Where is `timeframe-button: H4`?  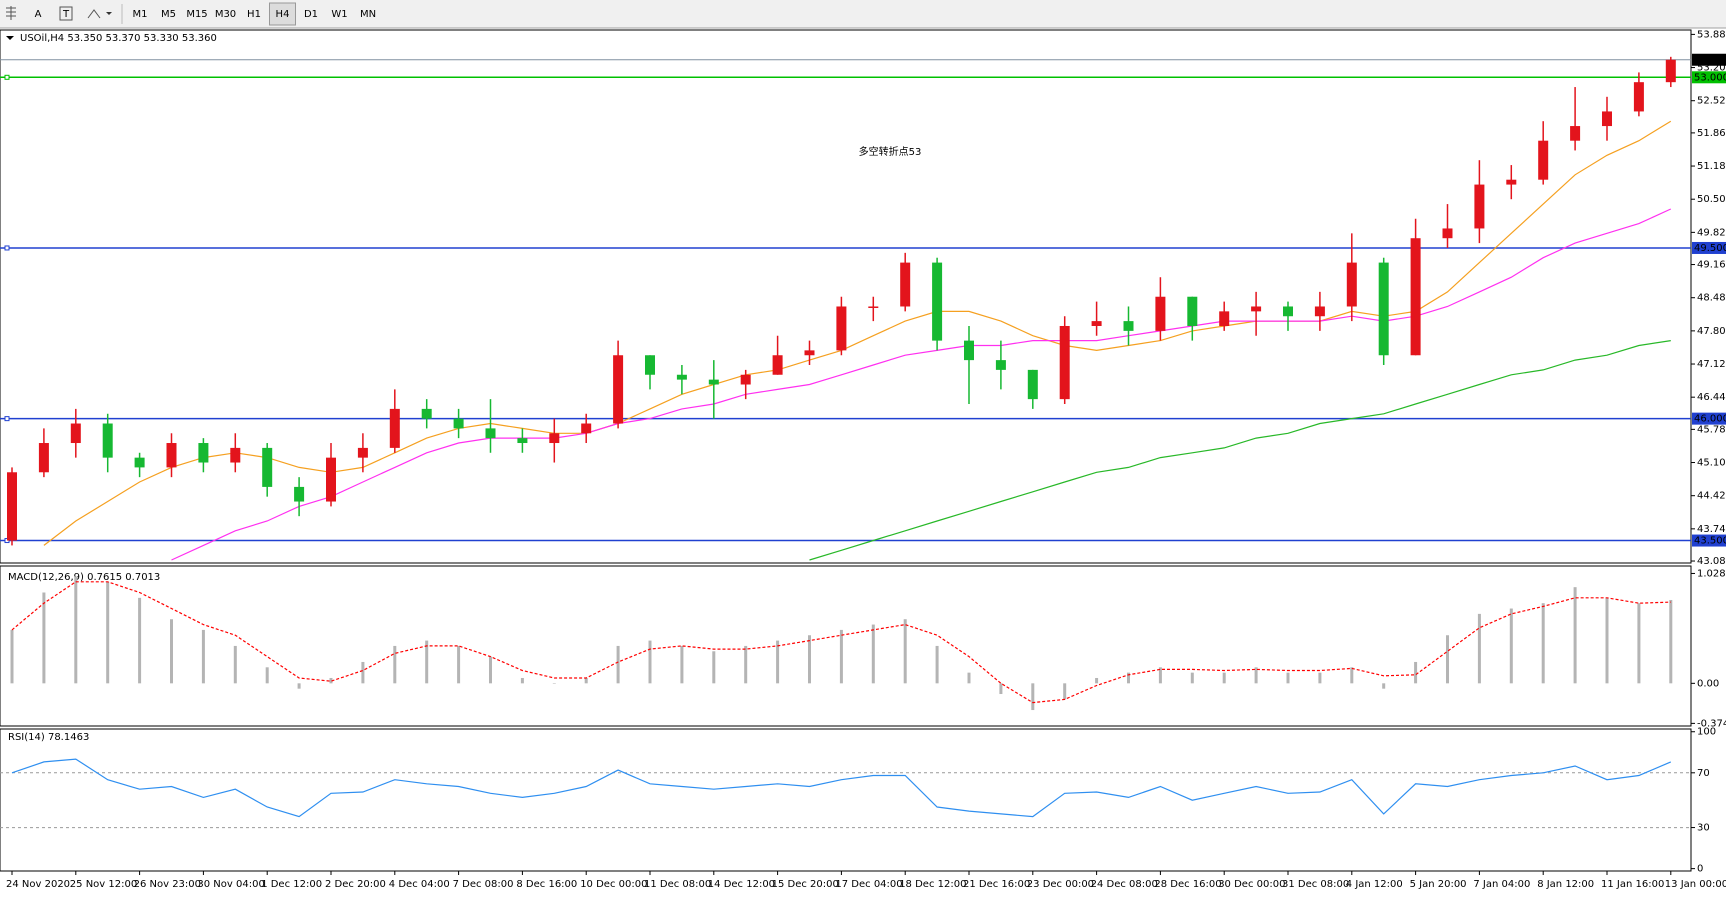
timeframe-button: H4 is located at coordinates (283, 14).